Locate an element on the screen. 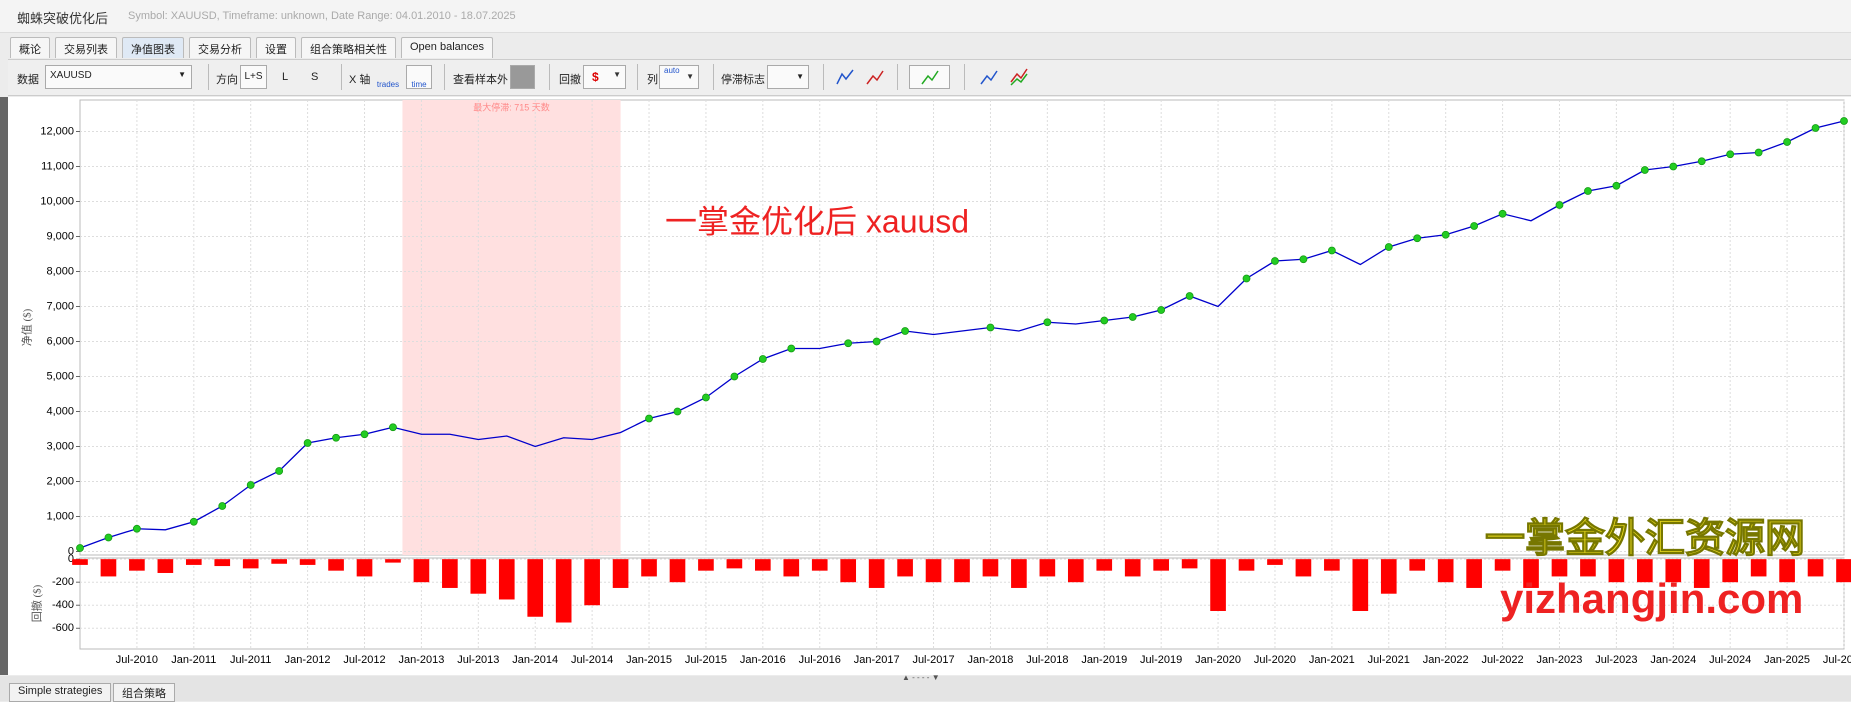 The height and width of the screenshot is (702, 1851). y-tick-label: 12,000 is located at coordinates (57, 131).